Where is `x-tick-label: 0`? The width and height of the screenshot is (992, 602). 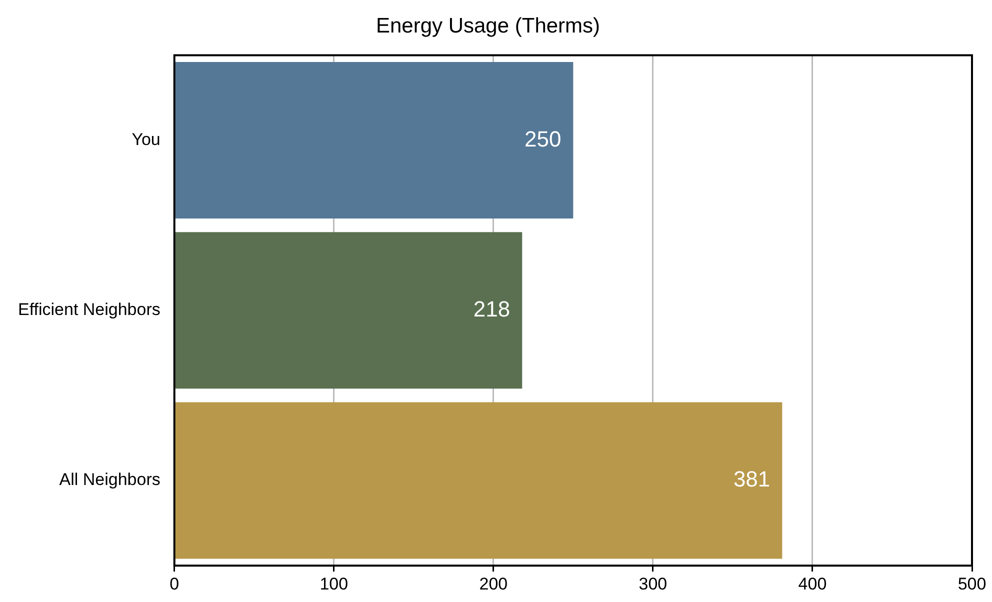
x-tick-label: 0 is located at coordinates (175, 584).